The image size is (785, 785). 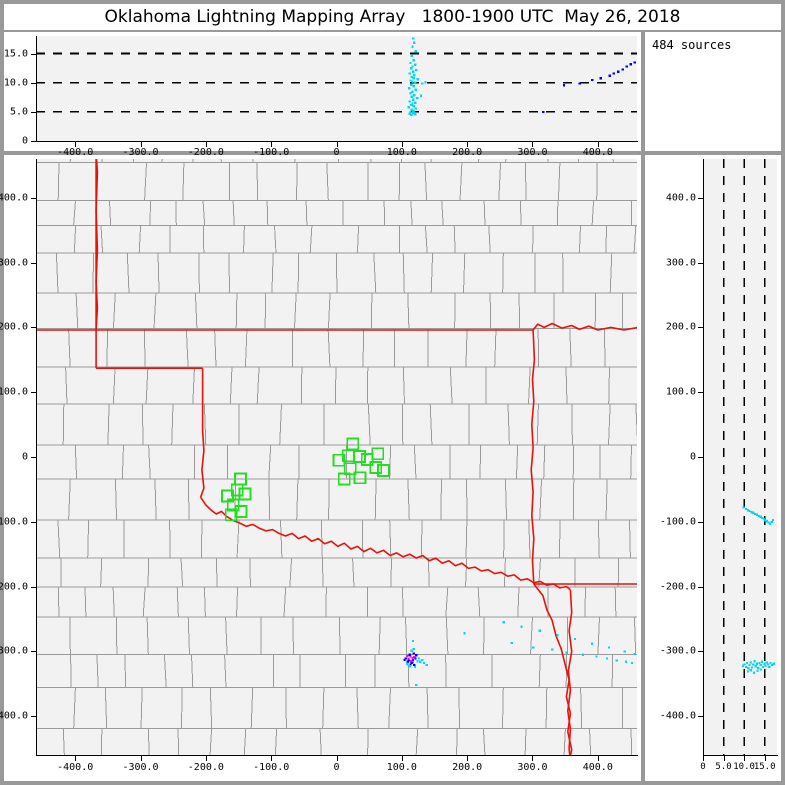 I want to click on altitude-vs-east-x-axis, so click(x=337, y=141).